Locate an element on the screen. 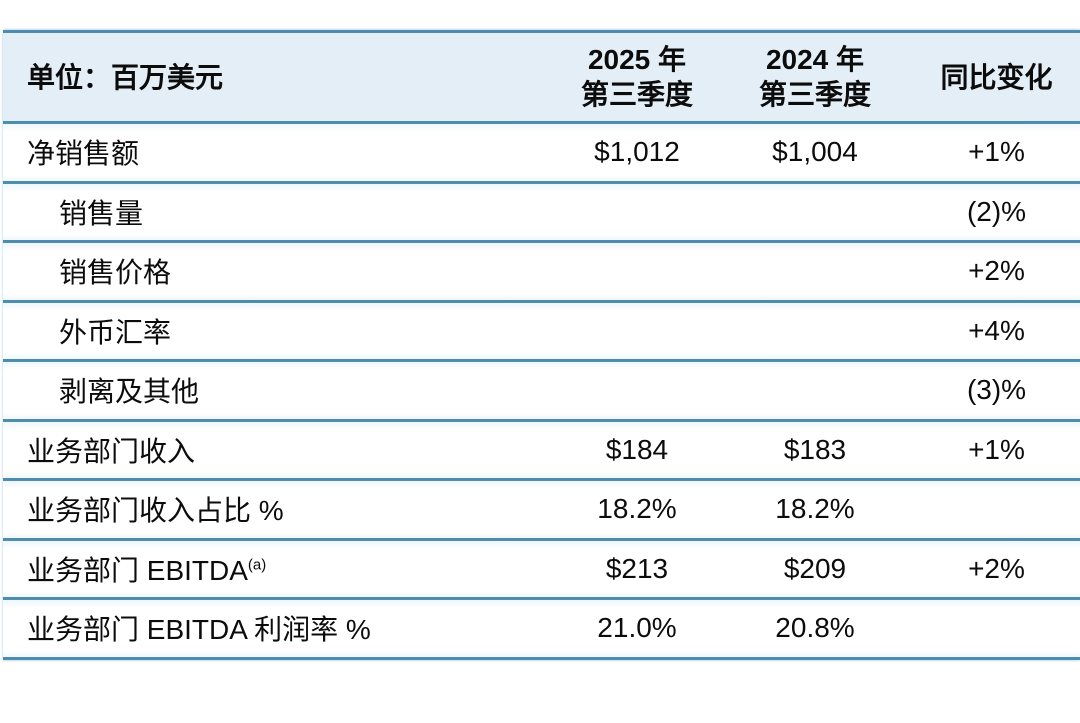 The width and height of the screenshot is (1080, 723). column-header-q3-2025: 2025 年 第三季度 is located at coordinates (637, 77).